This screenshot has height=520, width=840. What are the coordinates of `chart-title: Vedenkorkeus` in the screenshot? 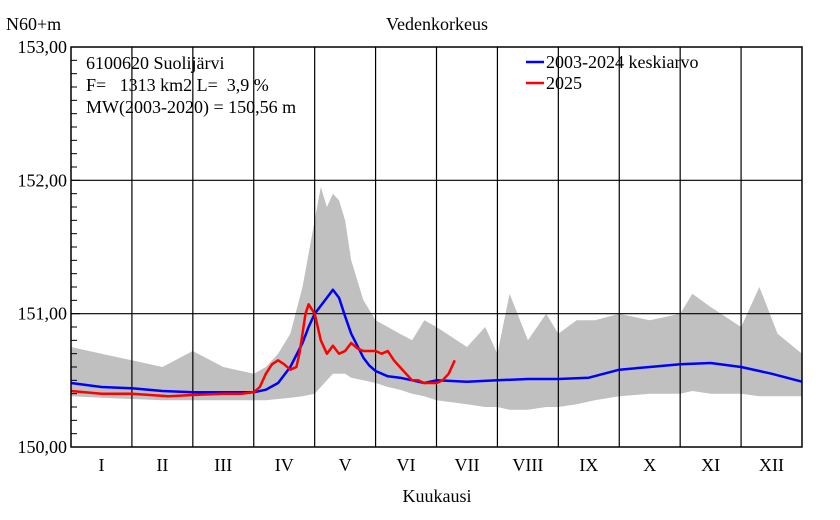 It's located at (437, 24).